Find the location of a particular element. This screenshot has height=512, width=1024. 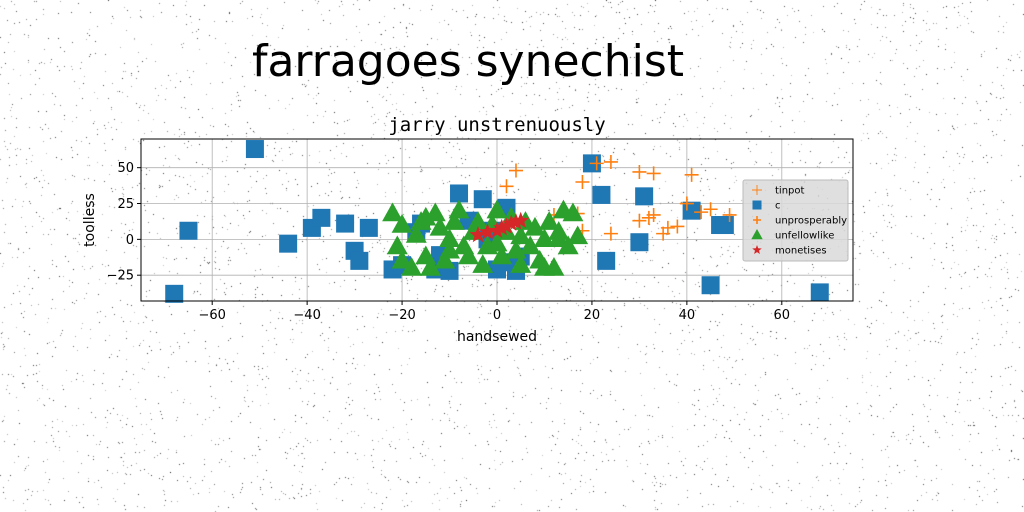

y-tick-label: 0 is located at coordinates (130, 240).